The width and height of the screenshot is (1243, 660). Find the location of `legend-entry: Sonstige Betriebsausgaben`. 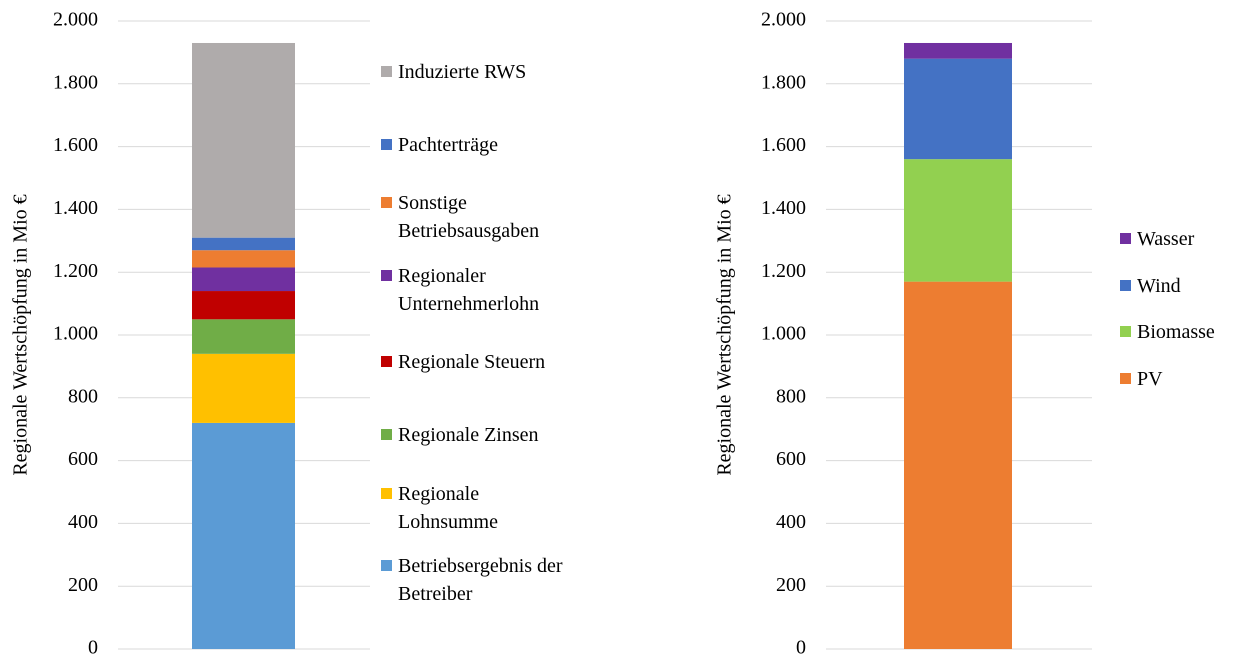

legend-entry: Sonstige Betriebsausgaben is located at coordinates (481, 217).